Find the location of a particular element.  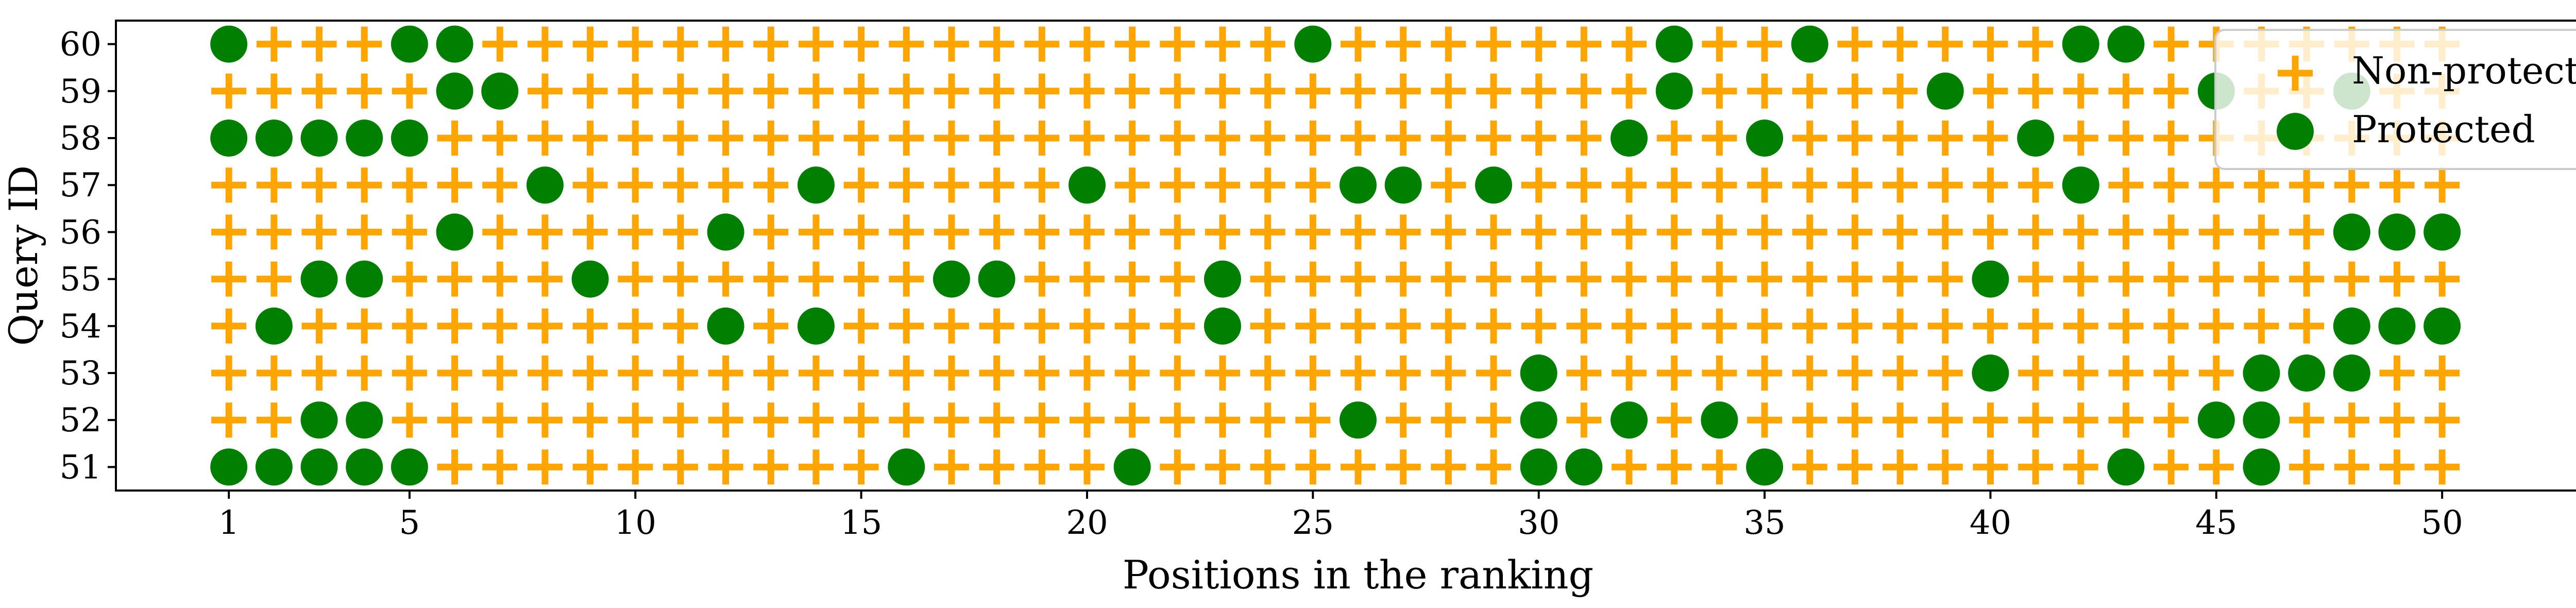

y-tick-label: 56 is located at coordinates (80, 232).